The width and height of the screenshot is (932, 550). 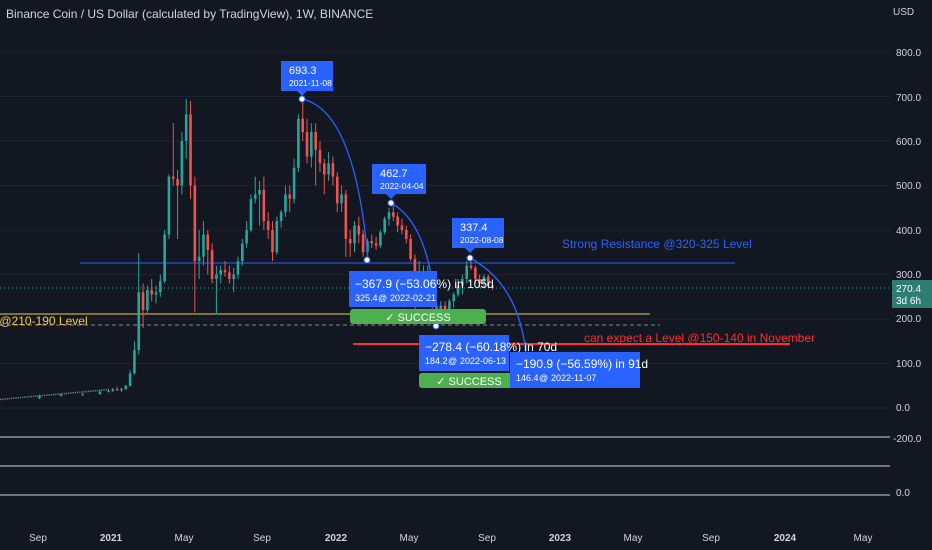 What do you see at coordinates (478, 235) in the screenshot?
I see `high-label-3: 337.4 2022-08-08` at bounding box center [478, 235].